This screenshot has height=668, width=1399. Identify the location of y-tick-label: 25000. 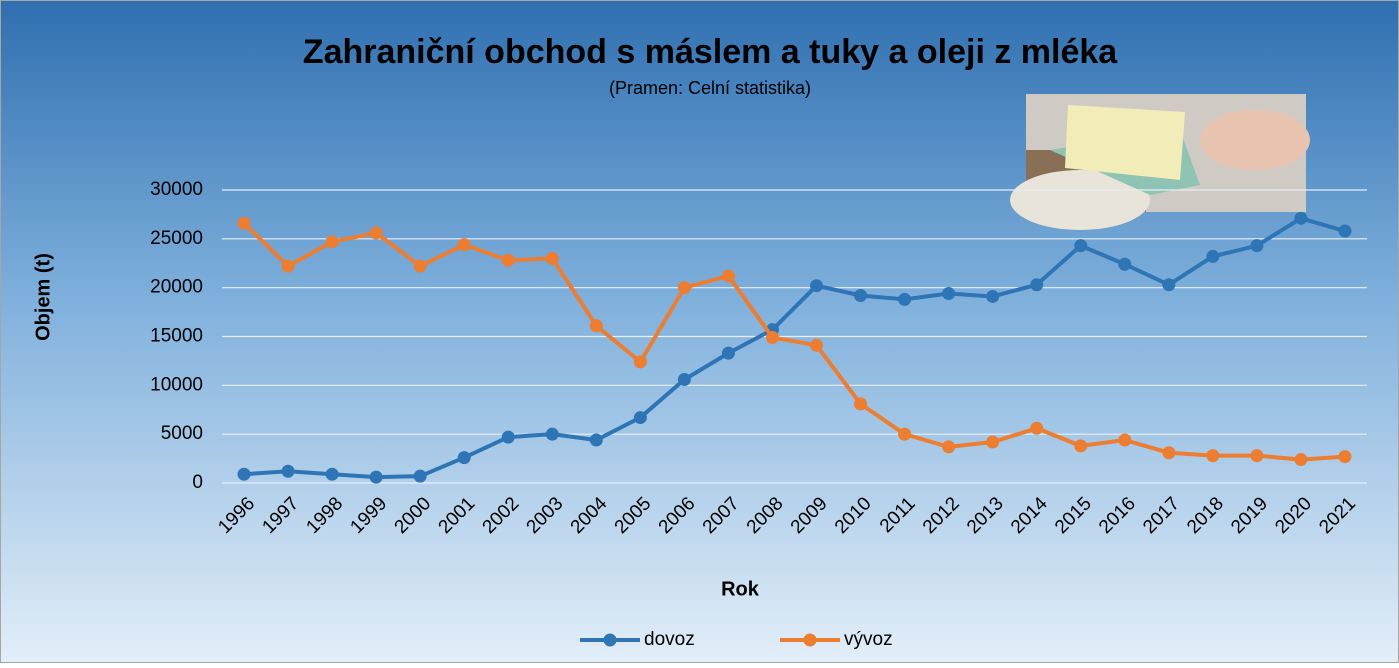
(176, 238).